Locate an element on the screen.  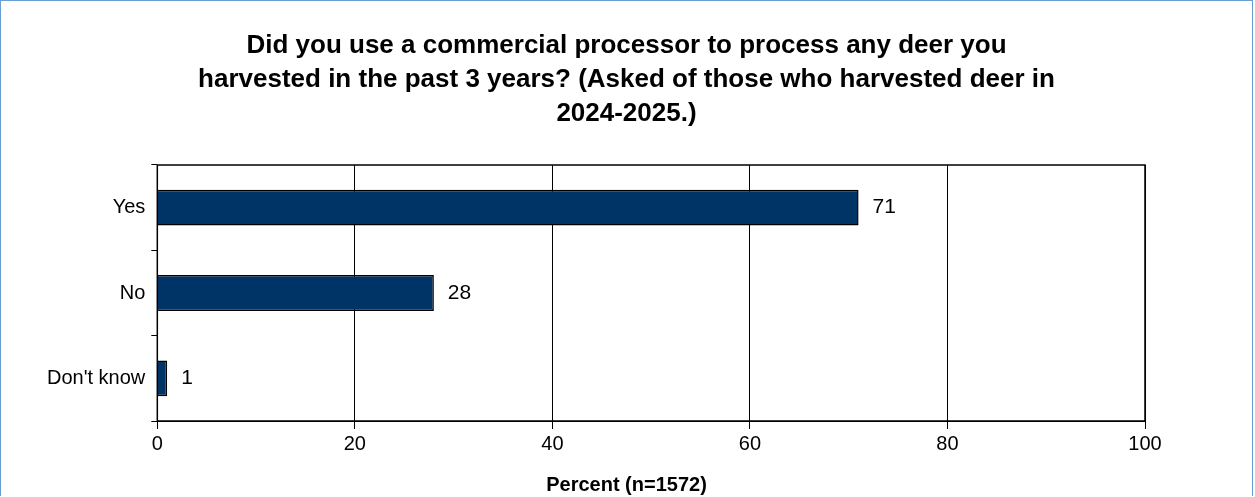
y-tick-label: Don't know is located at coordinates (96, 376).